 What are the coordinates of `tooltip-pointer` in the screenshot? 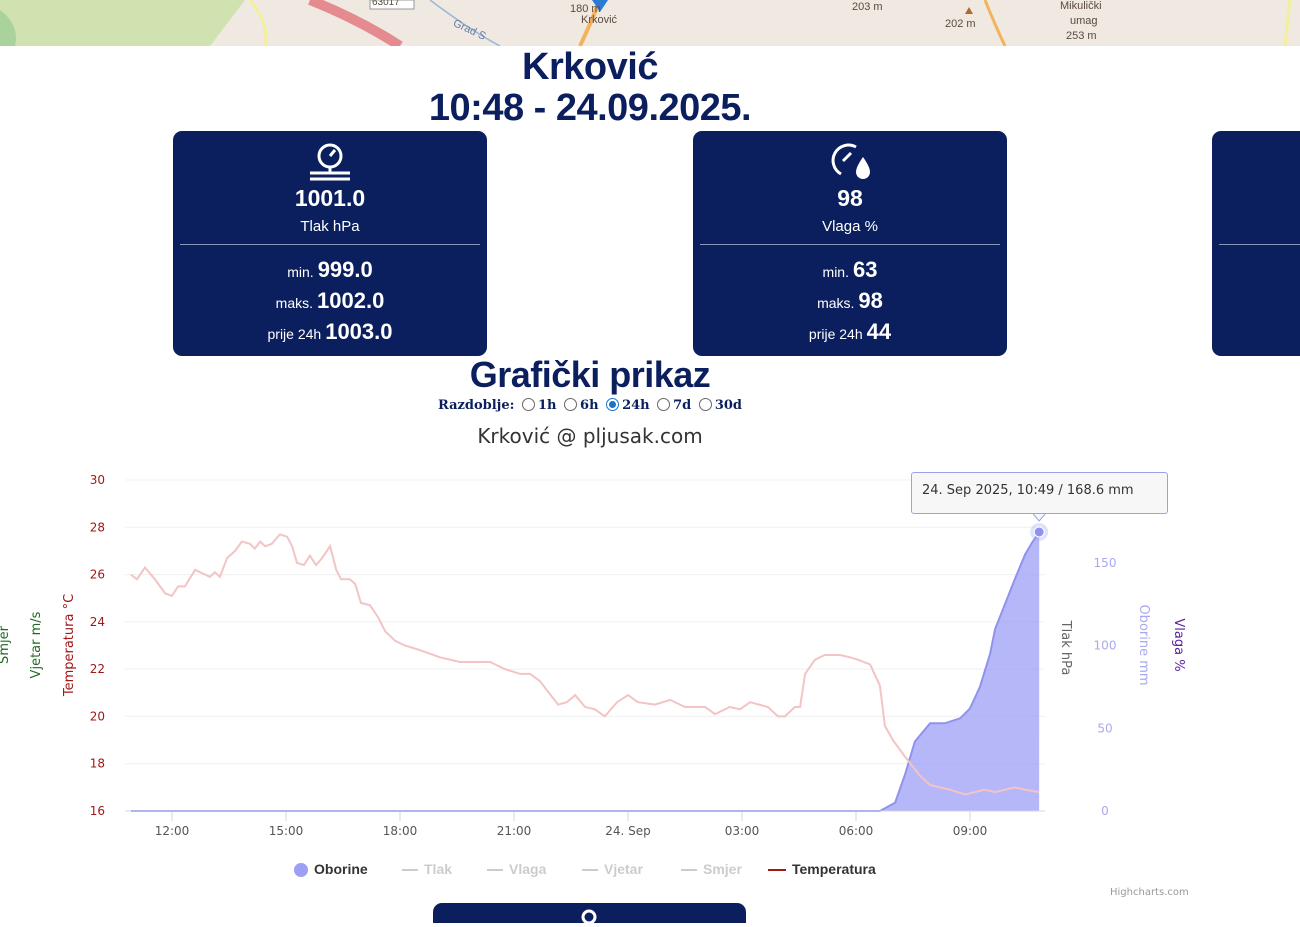 It's located at (1039, 517).